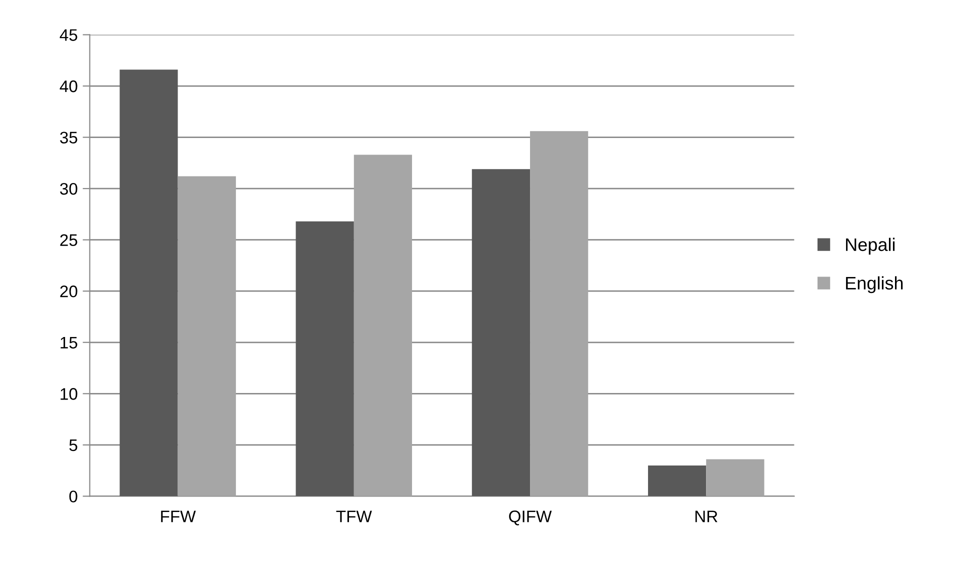 This screenshot has height=579, width=965. Describe the element at coordinates (69, 188) in the screenshot. I see `y-tick-label: 30` at that location.